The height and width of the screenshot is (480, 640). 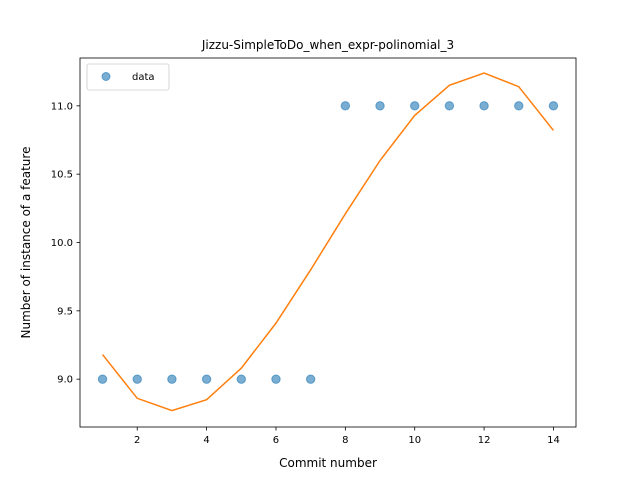 What do you see at coordinates (328, 463) in the screenshot?
I see `x-axis-label: Commit number` at bounding box center [328, 463].